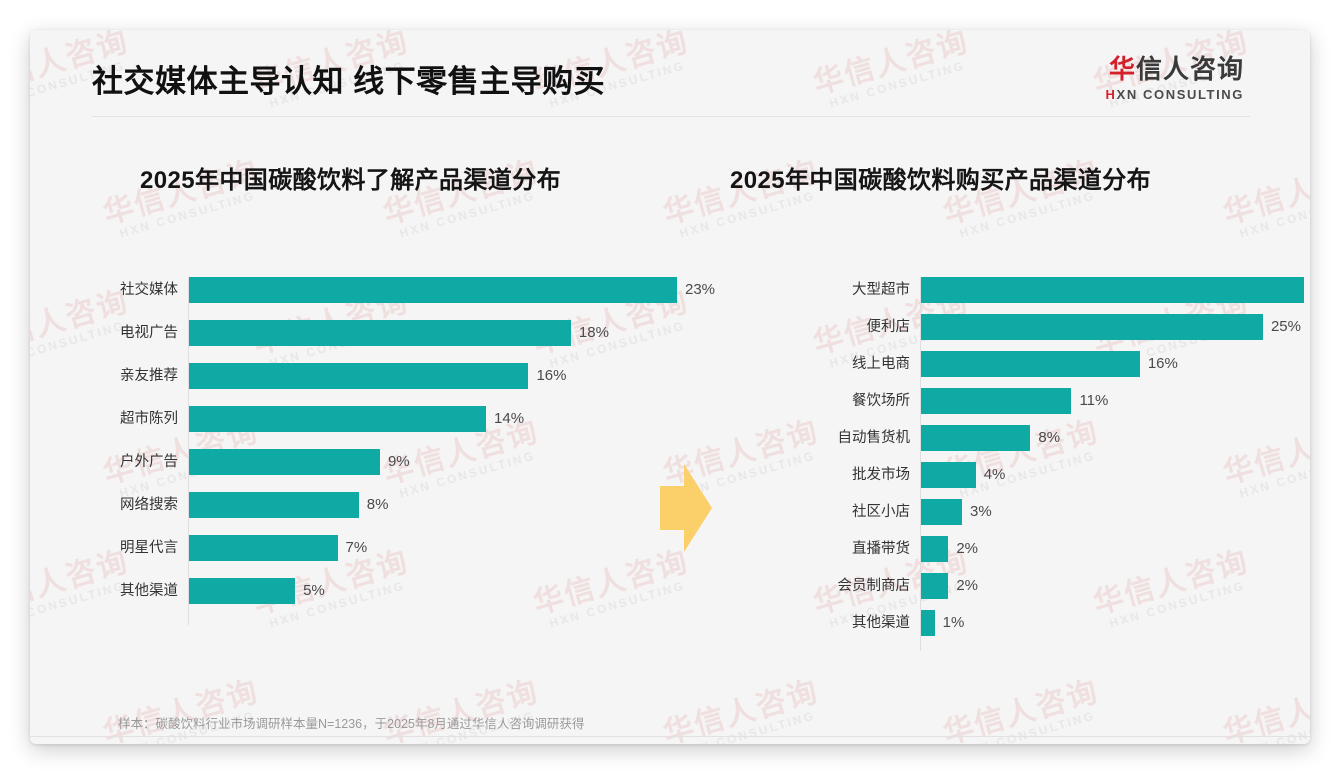 The image size is (1340, 780). Describe the element at coordinates (881, 364) in the screenshot. I see `bar-category-label: 线上电商` at that location.